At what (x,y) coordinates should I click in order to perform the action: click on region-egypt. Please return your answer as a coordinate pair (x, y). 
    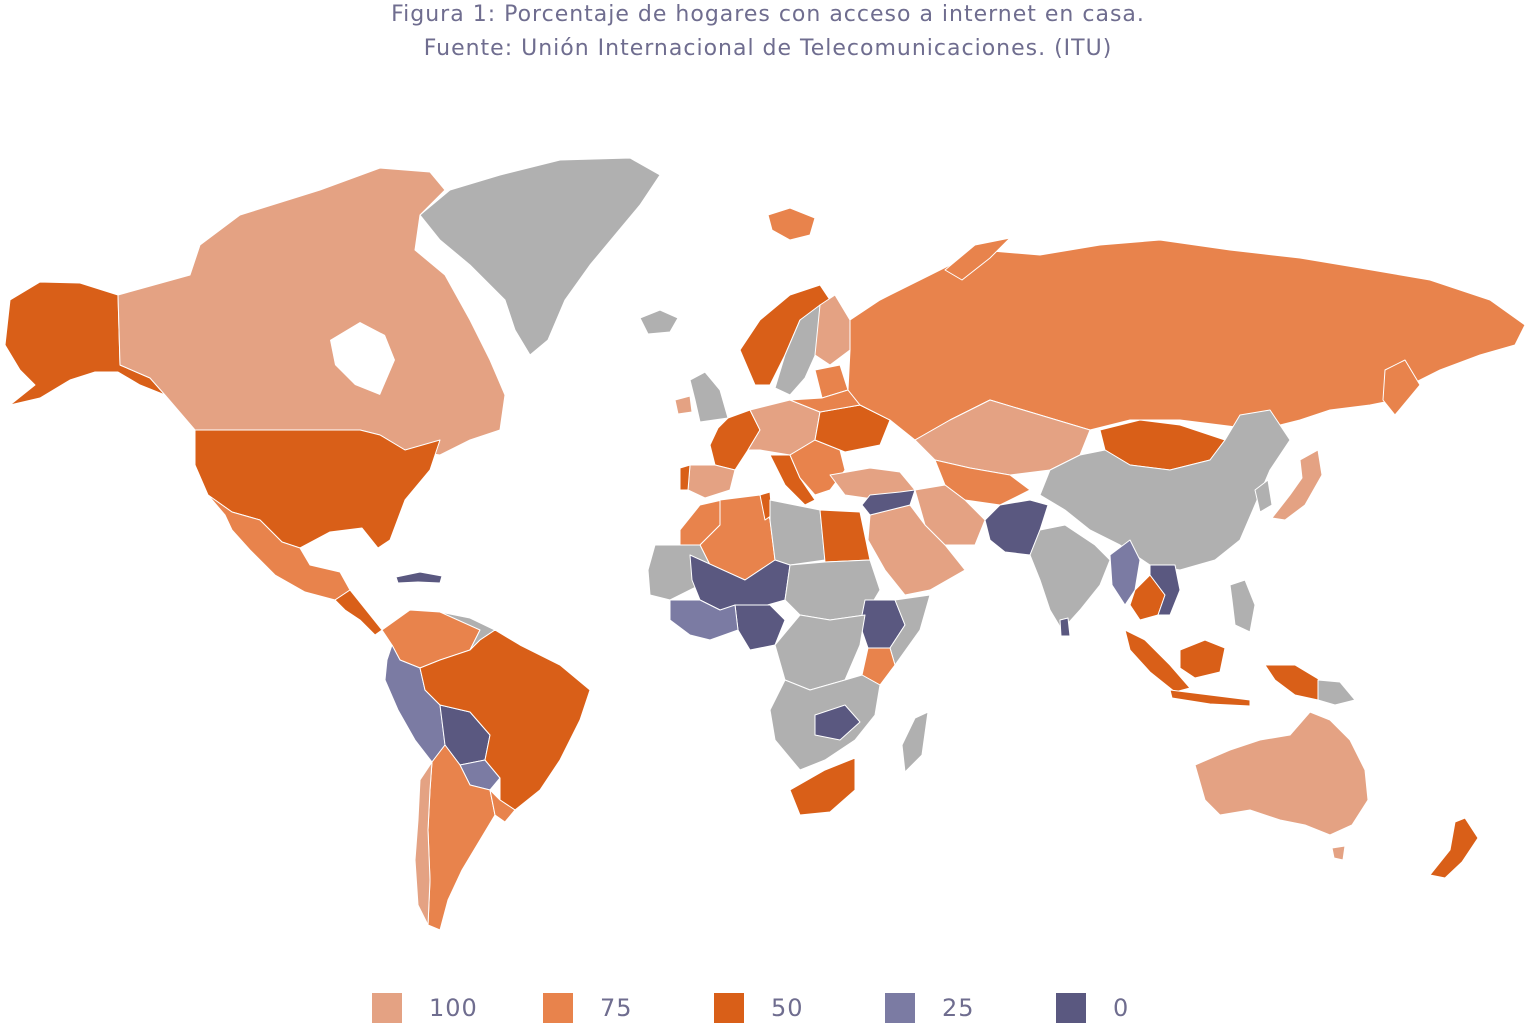
    Looking at the image, I should click on (845, 536).